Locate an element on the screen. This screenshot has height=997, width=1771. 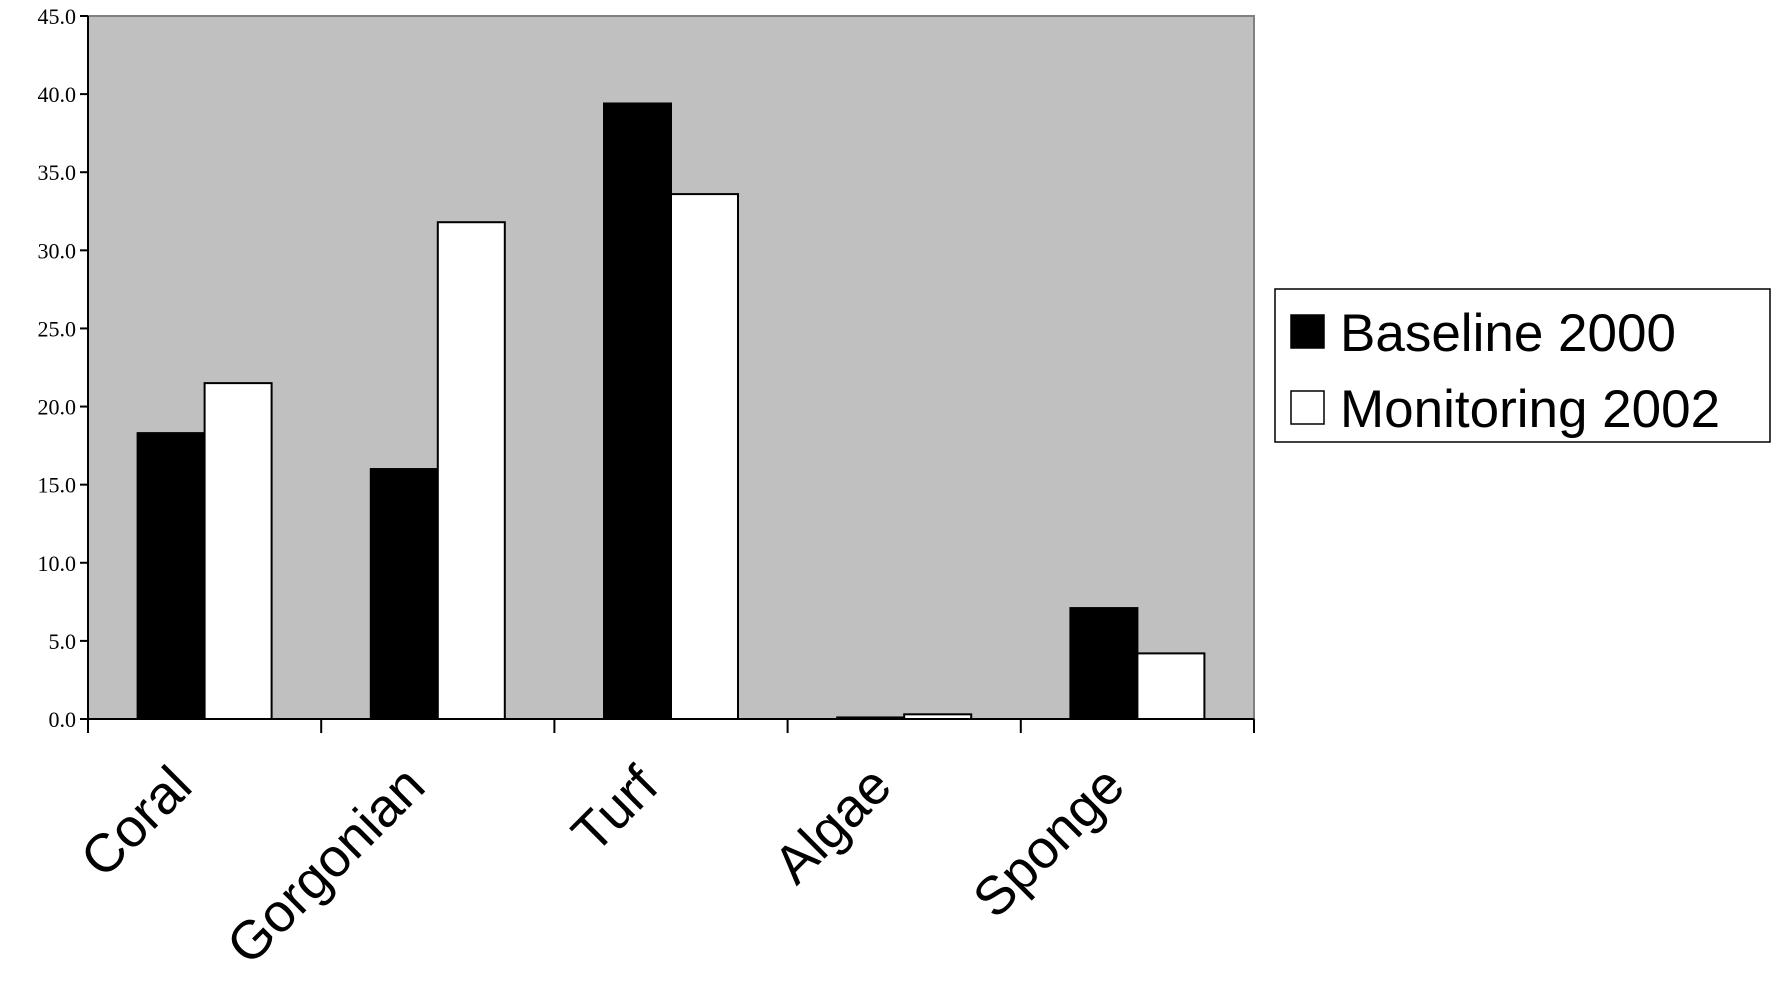
legend: Baseline 2000 Monitoring 2002 is located at coordinates (1522, 365).